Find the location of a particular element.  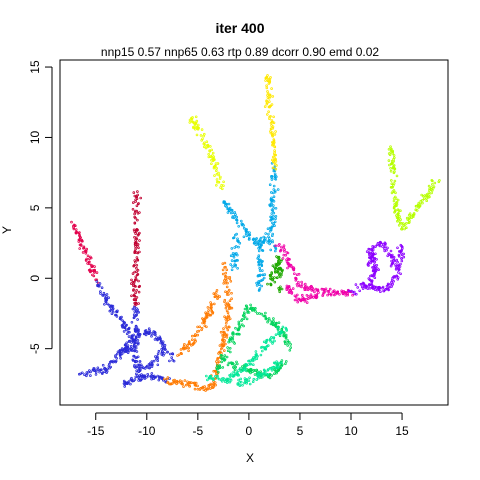

x-tick-label: 5 is located at coordinates (300, 431).